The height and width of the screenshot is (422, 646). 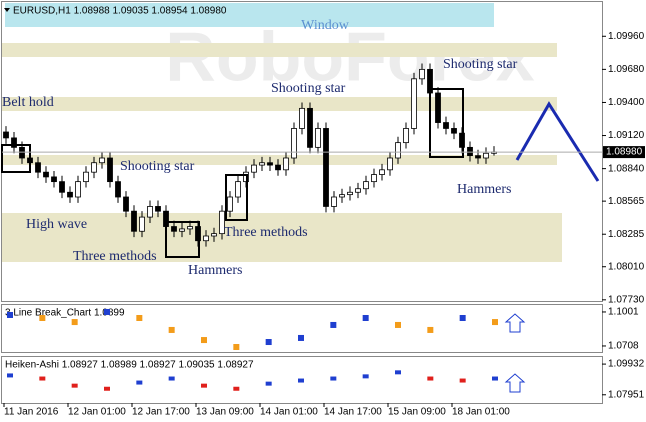 What do you see at coordinates (289, 412) in the screenshot?
I see `x-tick-label: 14 Jan 01:00` at bounding box center [289, 412].